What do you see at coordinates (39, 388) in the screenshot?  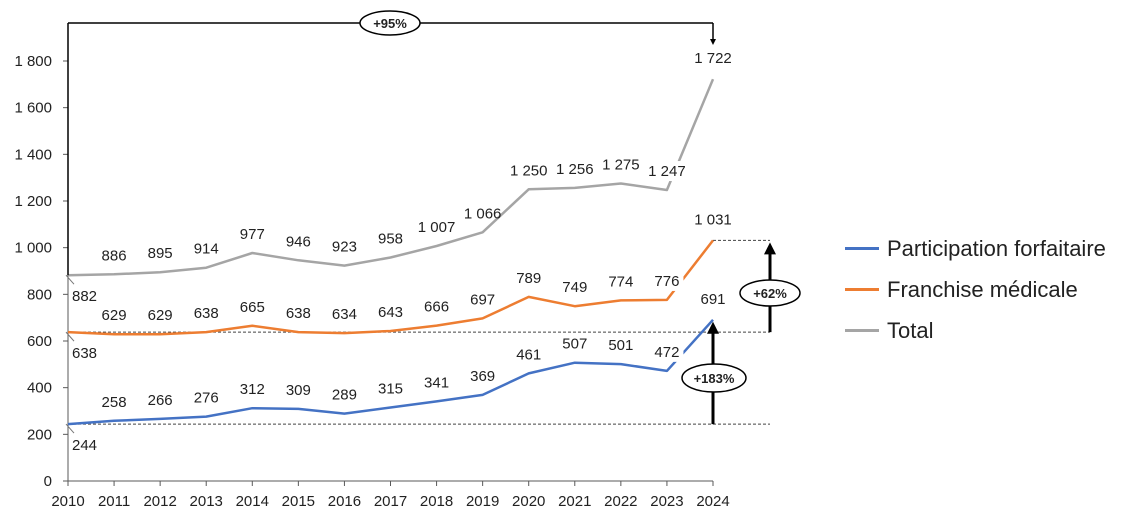 I see `y-tick-label: 400` at bounding box center [39, 388].